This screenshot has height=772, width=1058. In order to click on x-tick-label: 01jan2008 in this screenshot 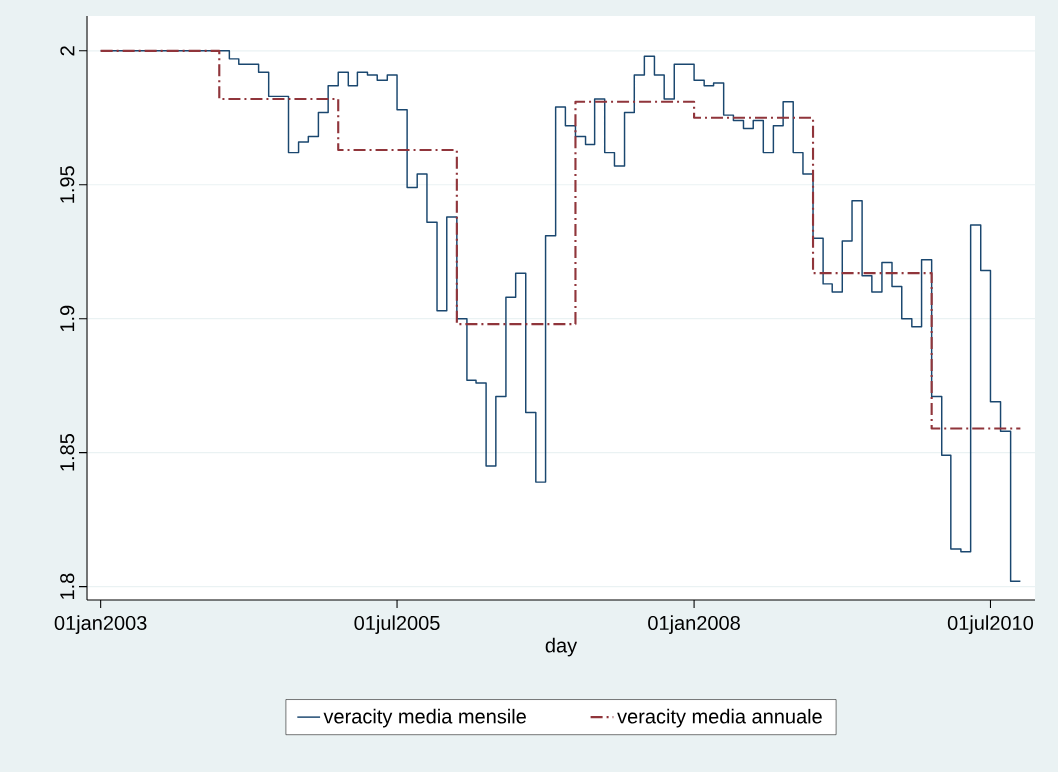, I will do `click(694, 624)`.